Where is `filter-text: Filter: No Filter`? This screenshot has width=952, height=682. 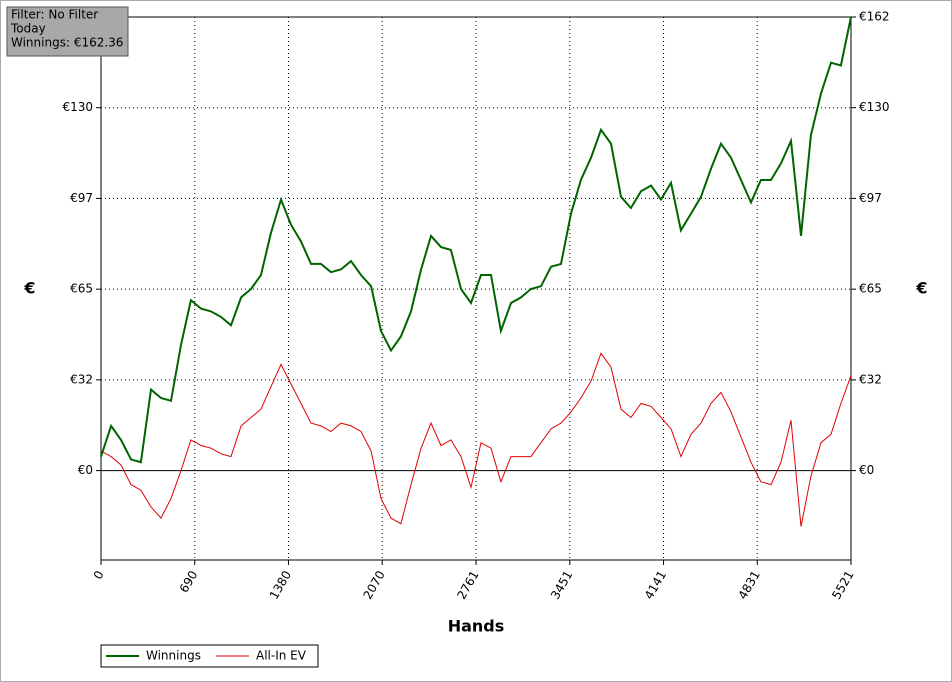
filter-text: Filter: No Filter is located at coordinates (54, 15).